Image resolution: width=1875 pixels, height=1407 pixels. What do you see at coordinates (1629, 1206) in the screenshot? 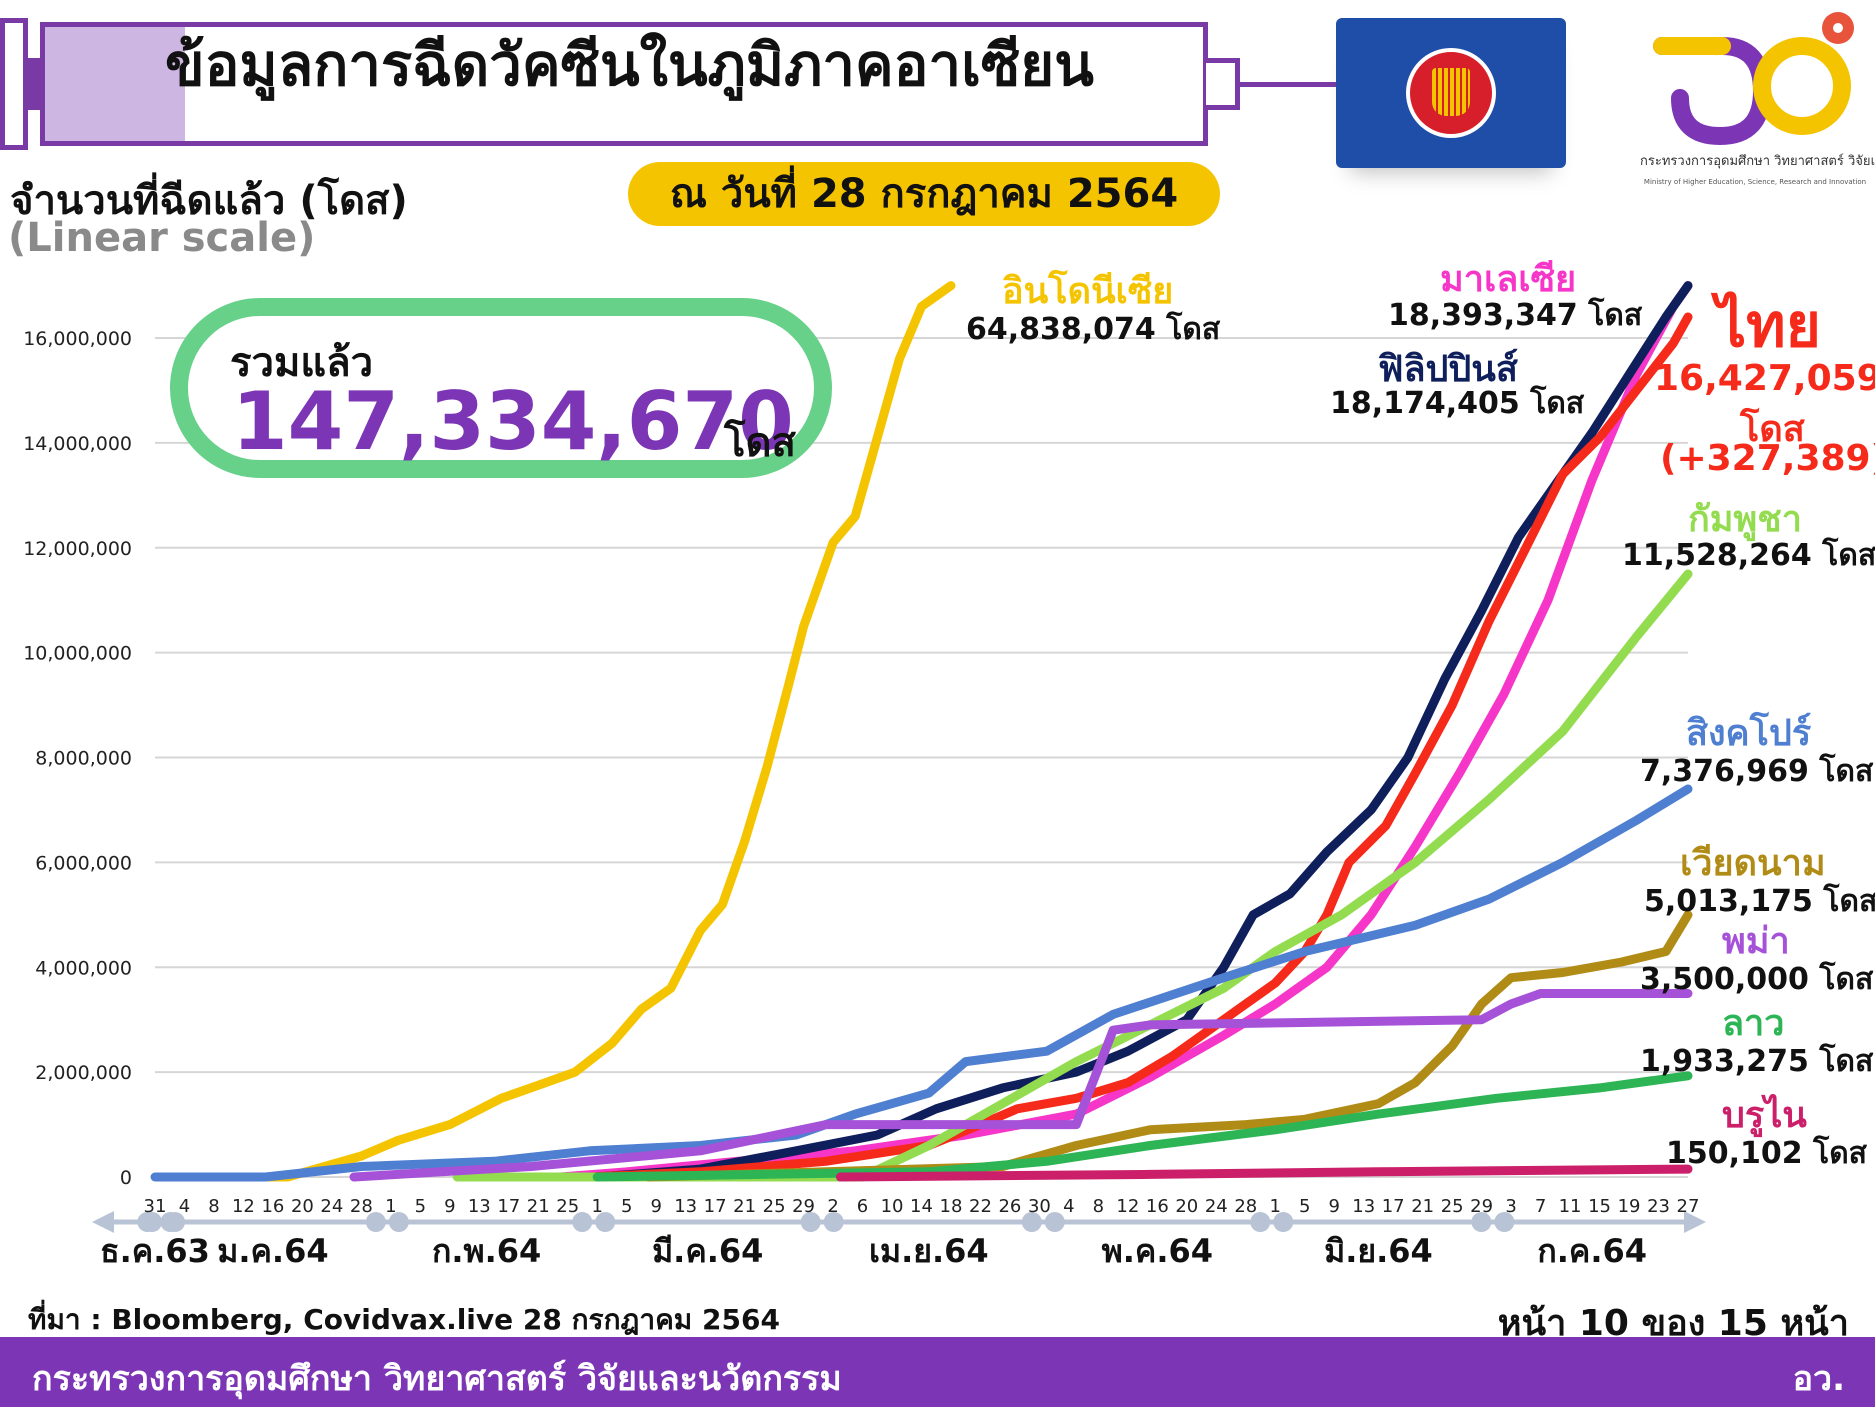
I see `x-tick-label: 19` at bounding box center [1629, 1206].